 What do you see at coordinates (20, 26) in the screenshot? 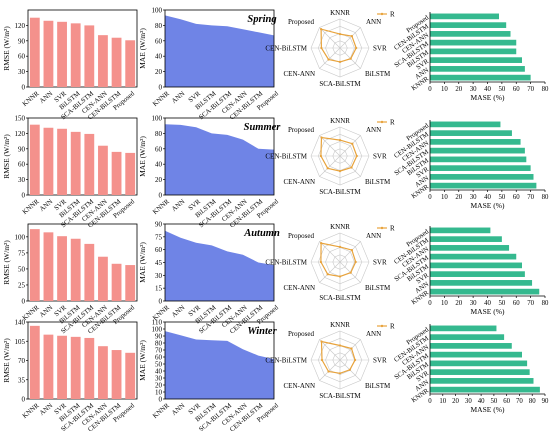
I see `rmse-ytick-label: 120` at bounding box center [20, 26].